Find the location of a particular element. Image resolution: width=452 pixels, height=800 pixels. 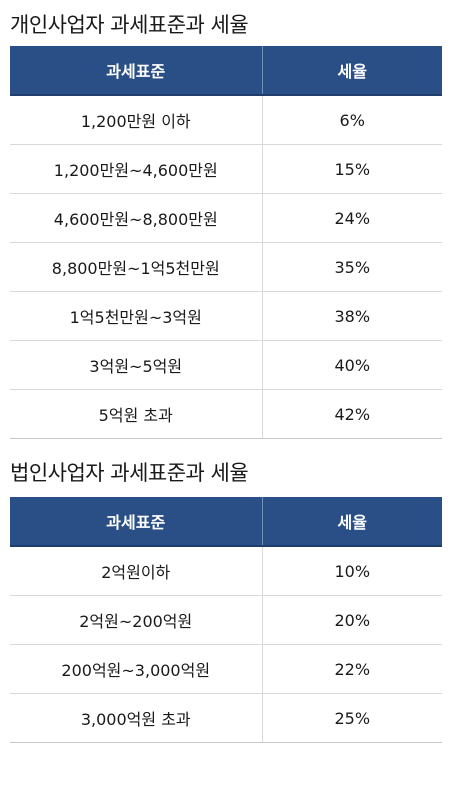

table-row: 200억원~3,000억원 22% is located at coordinates (226, 669).